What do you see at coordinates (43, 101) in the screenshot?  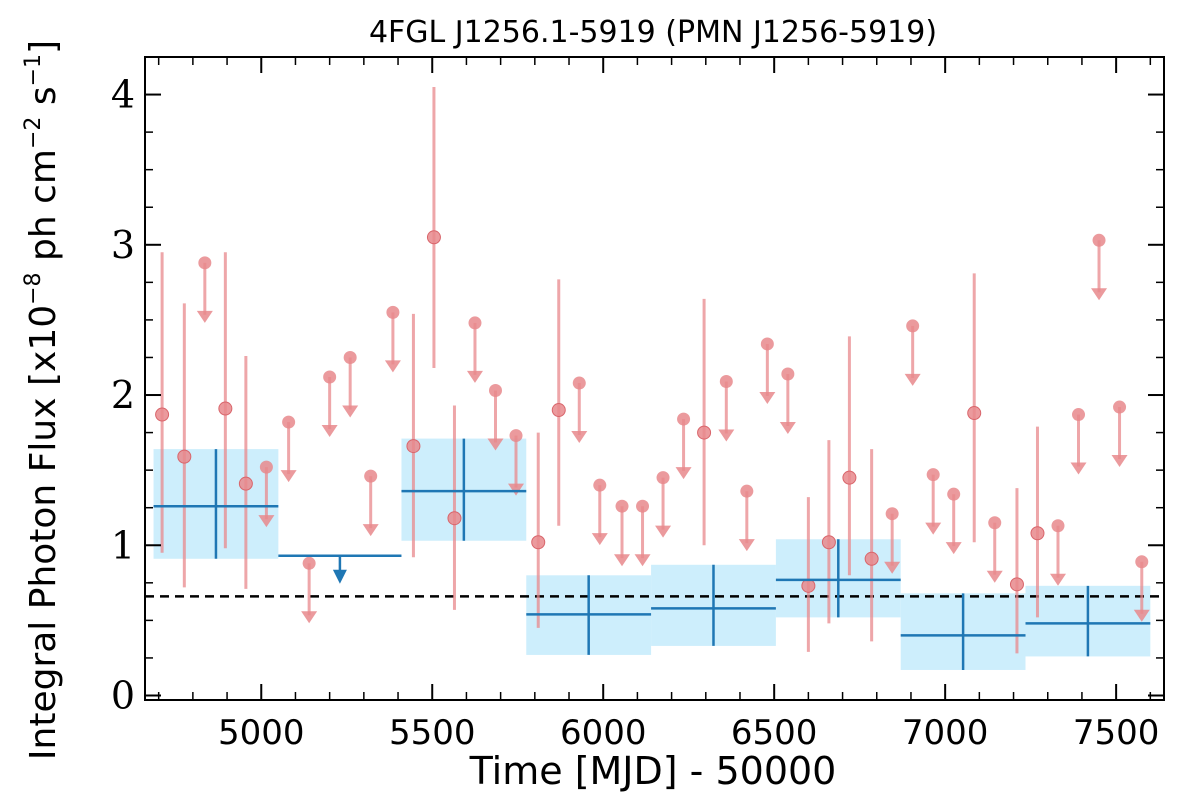 I see `y-label-mid2: s` at bounding box center [43, 101].